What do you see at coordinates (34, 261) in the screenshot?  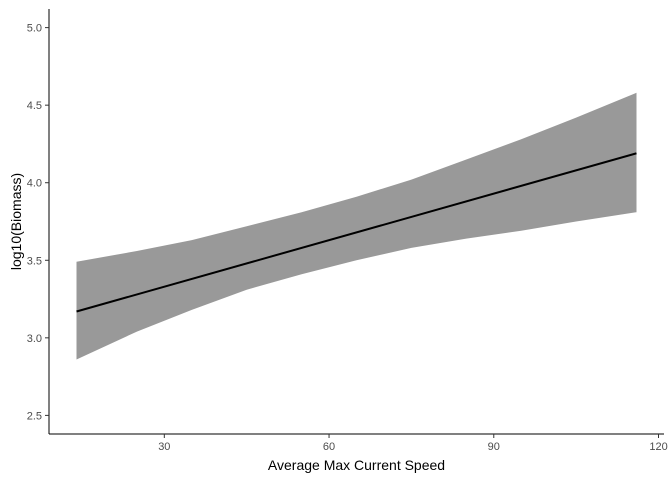 I see `y-tick-label: 3.5` at bounding box center [34, 261].